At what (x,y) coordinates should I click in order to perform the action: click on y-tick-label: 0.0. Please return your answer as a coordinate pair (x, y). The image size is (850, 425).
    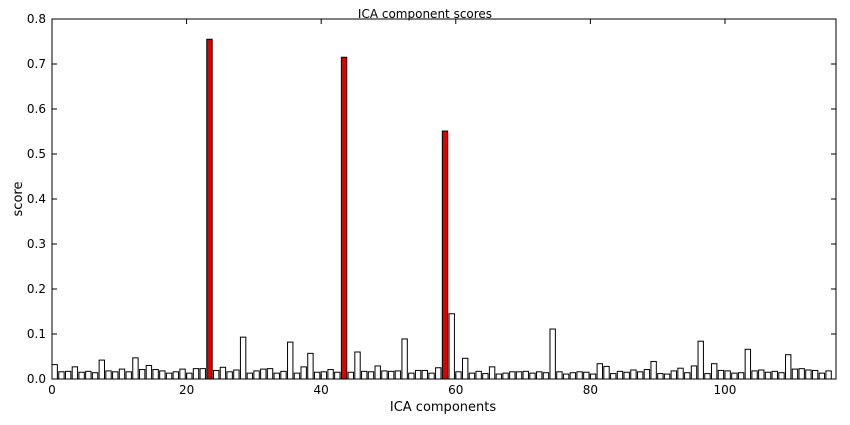
    Looking at the image, I should click on (36, 379).